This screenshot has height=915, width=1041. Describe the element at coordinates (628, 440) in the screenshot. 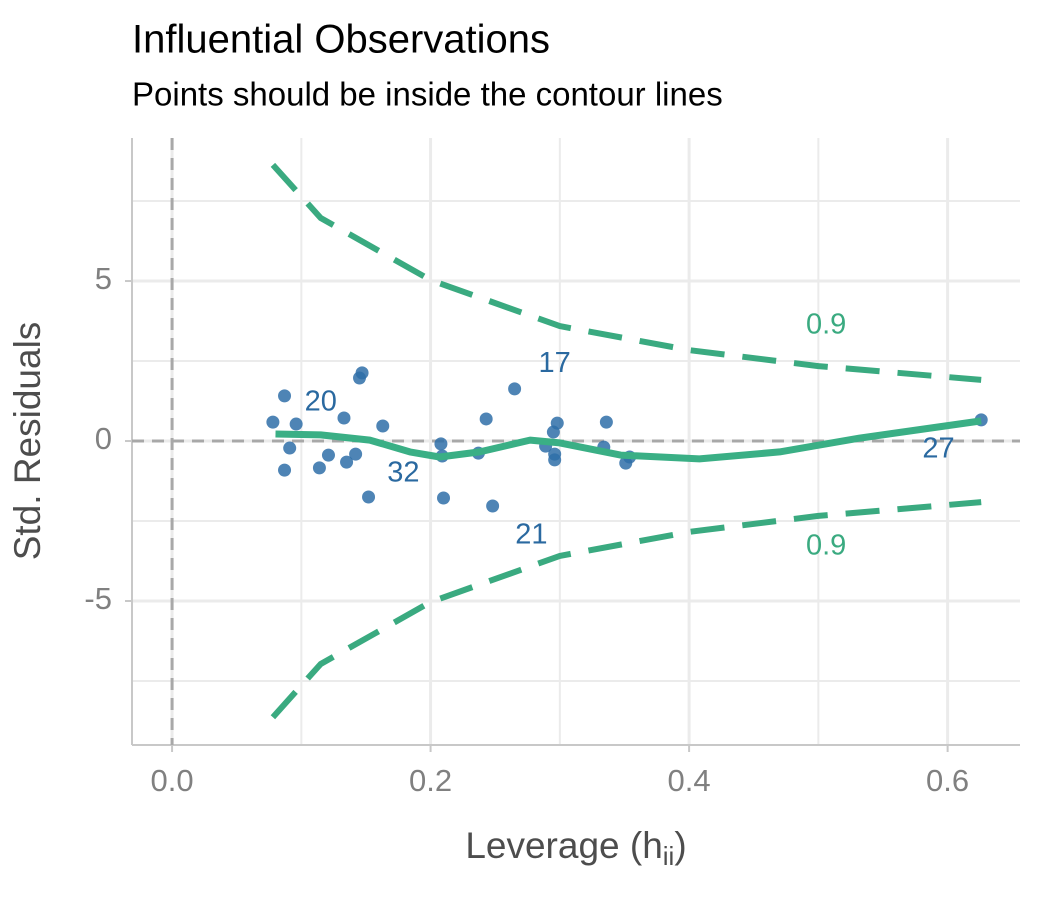

I see `smooth-line` at that location.